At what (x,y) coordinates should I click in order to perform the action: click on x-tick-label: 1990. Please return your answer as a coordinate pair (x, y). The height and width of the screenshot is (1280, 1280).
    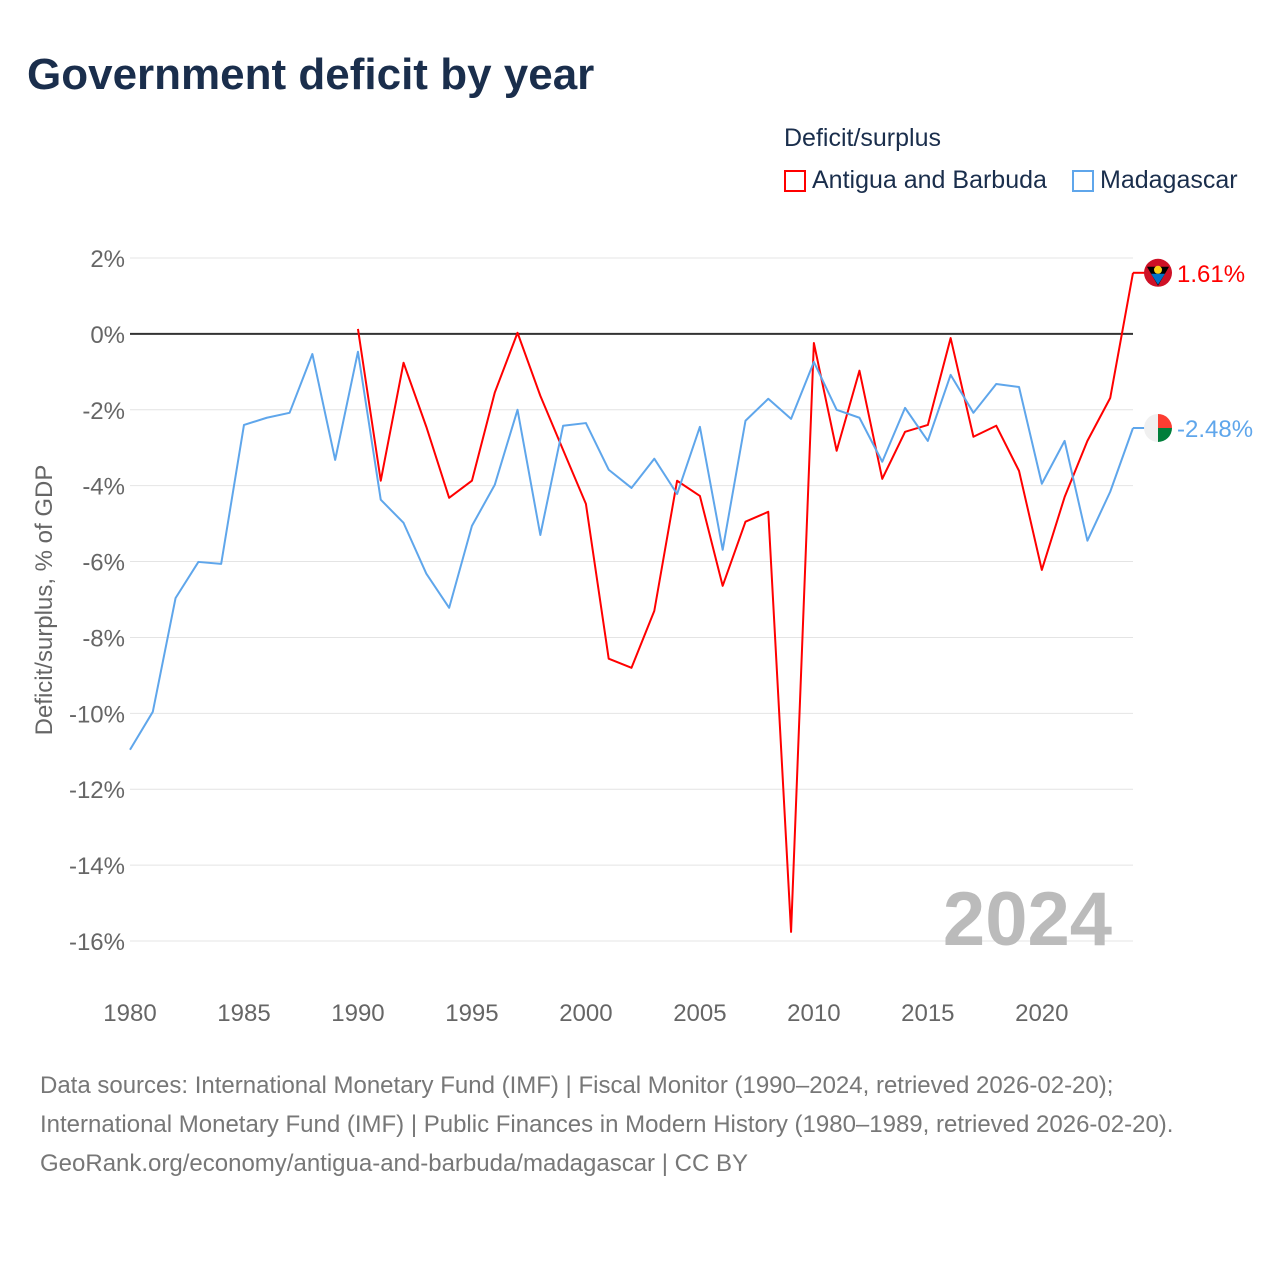
    Looking at the image, I should click on (357, 1013).